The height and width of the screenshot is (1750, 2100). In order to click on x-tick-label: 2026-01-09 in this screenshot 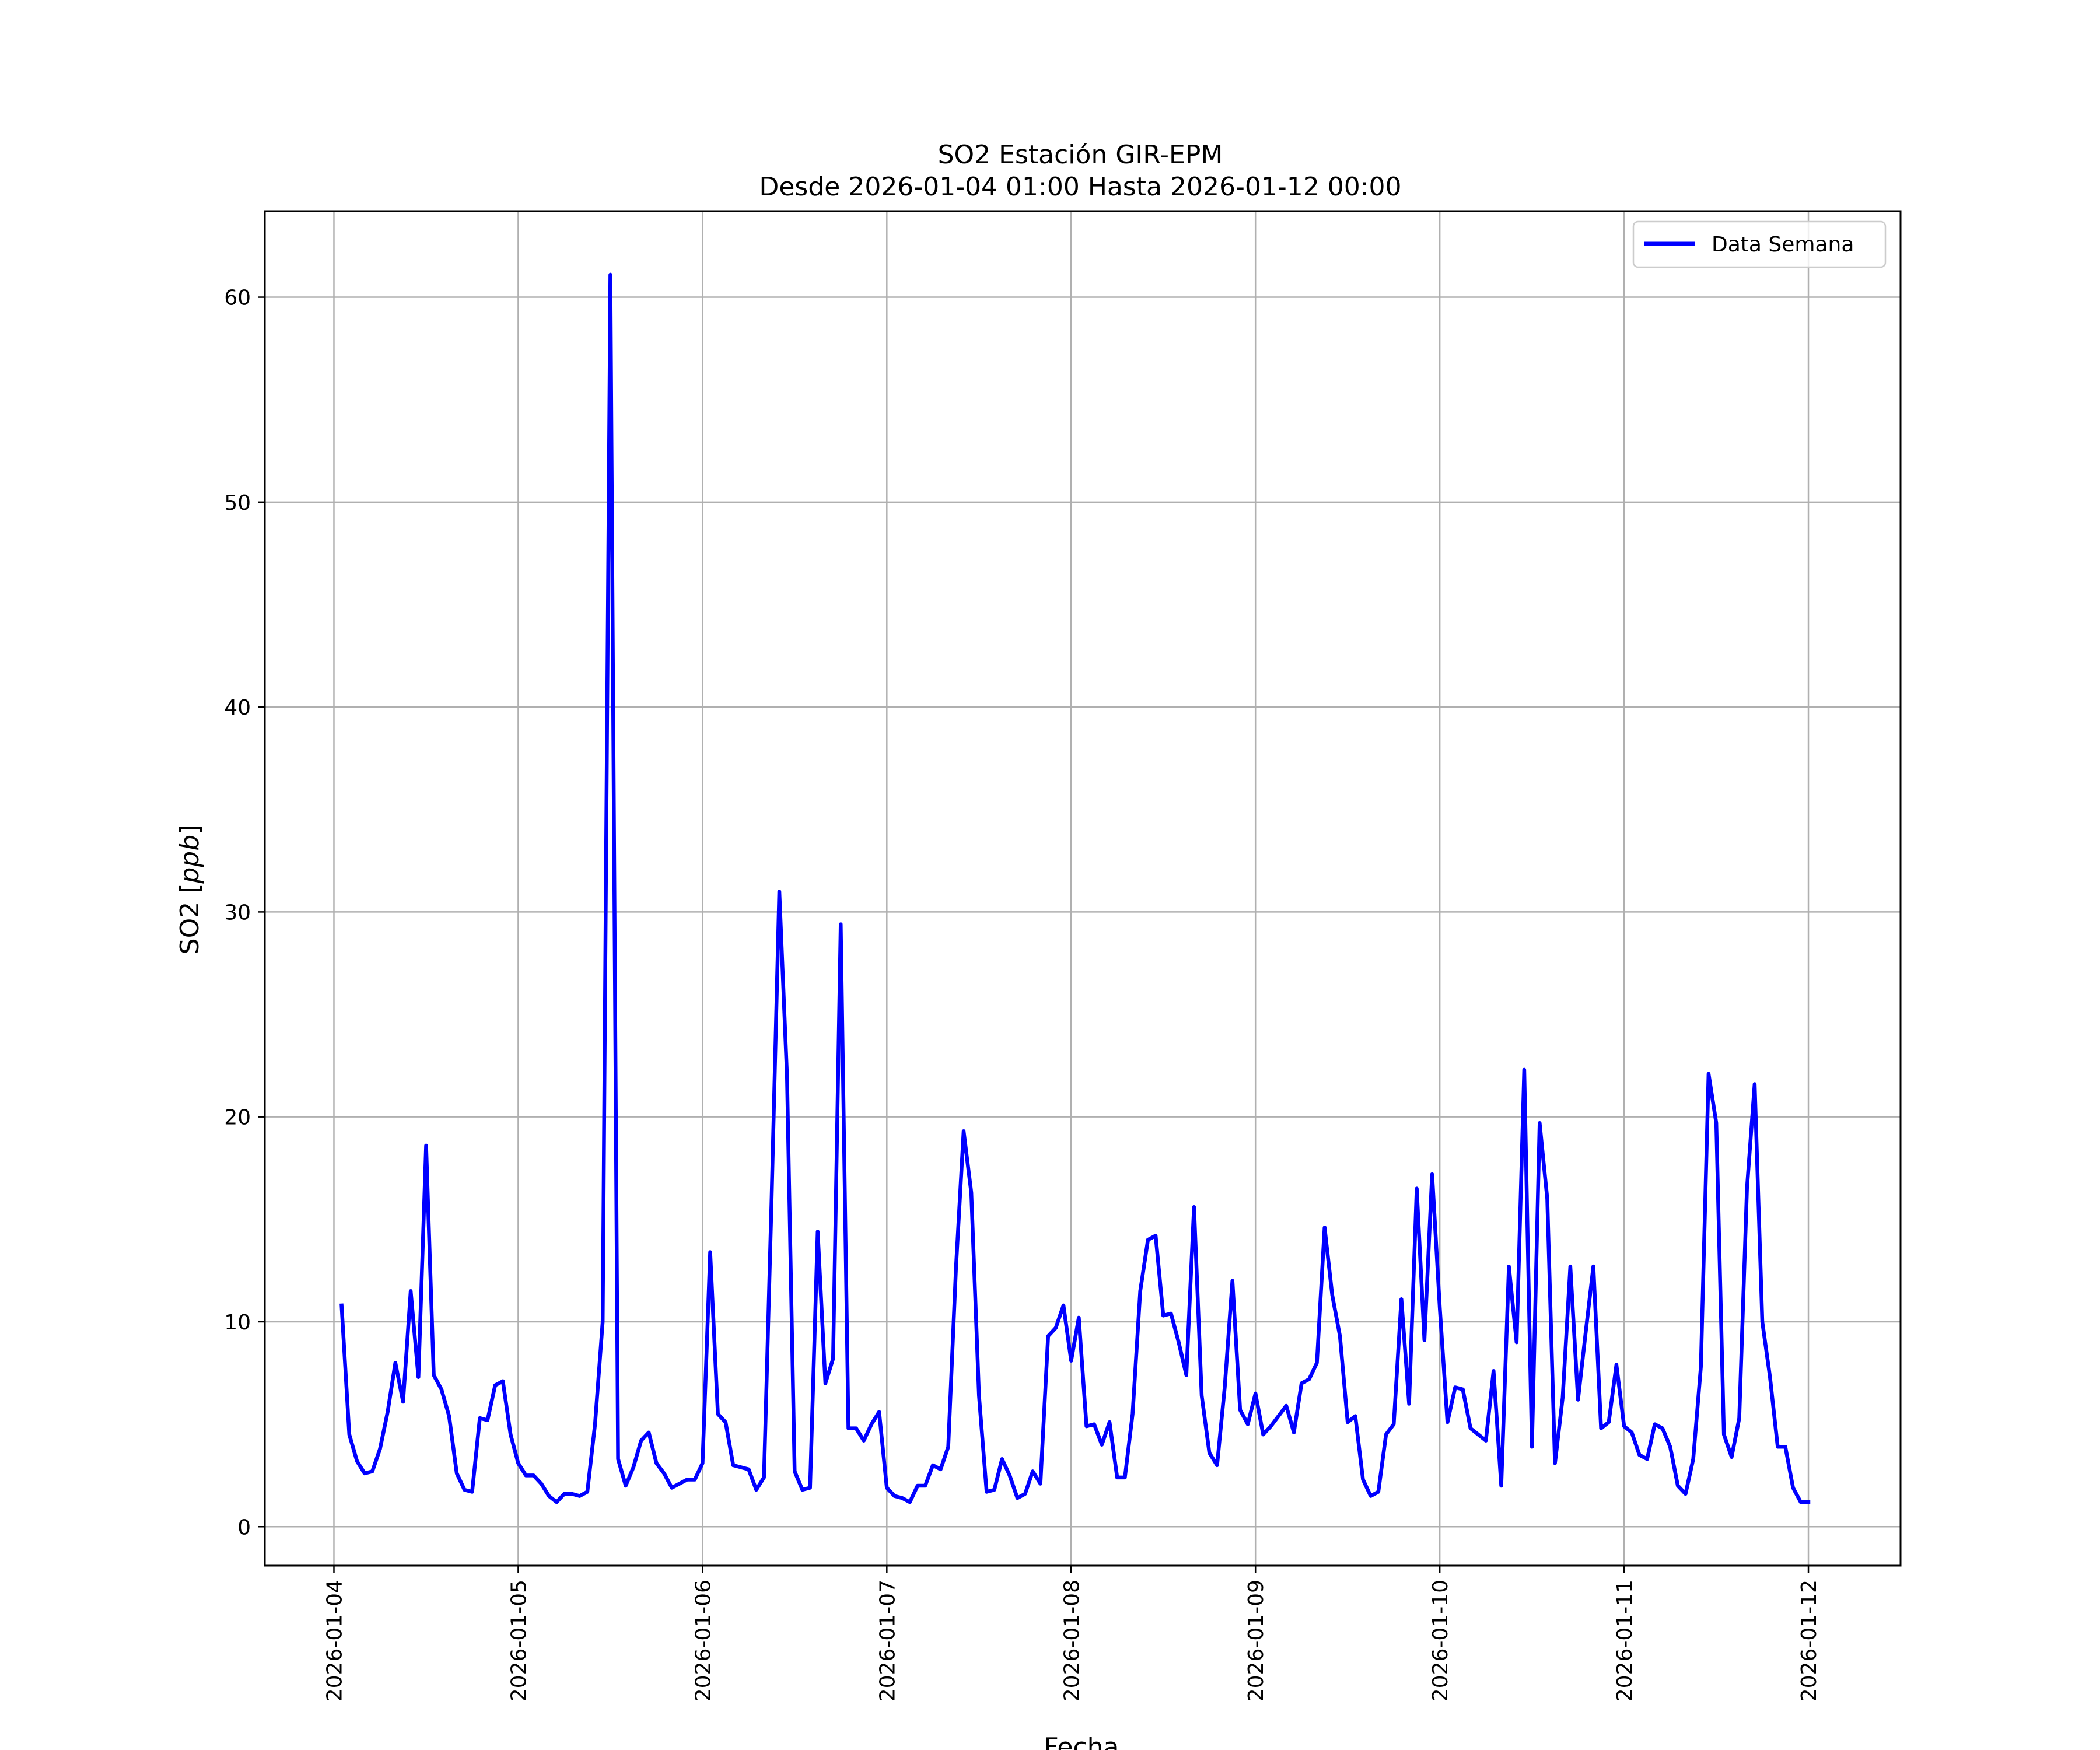, I will do `click(1256, 1641)`.